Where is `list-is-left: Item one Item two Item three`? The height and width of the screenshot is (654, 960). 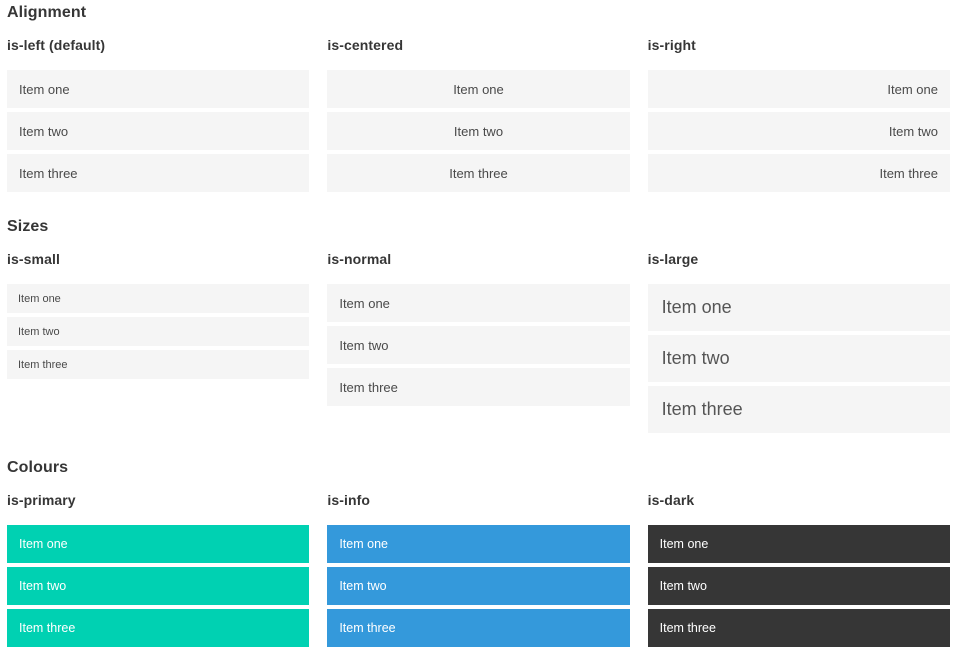
list-is-left: Item one Item two Item three is located at coordinates (158, 131).